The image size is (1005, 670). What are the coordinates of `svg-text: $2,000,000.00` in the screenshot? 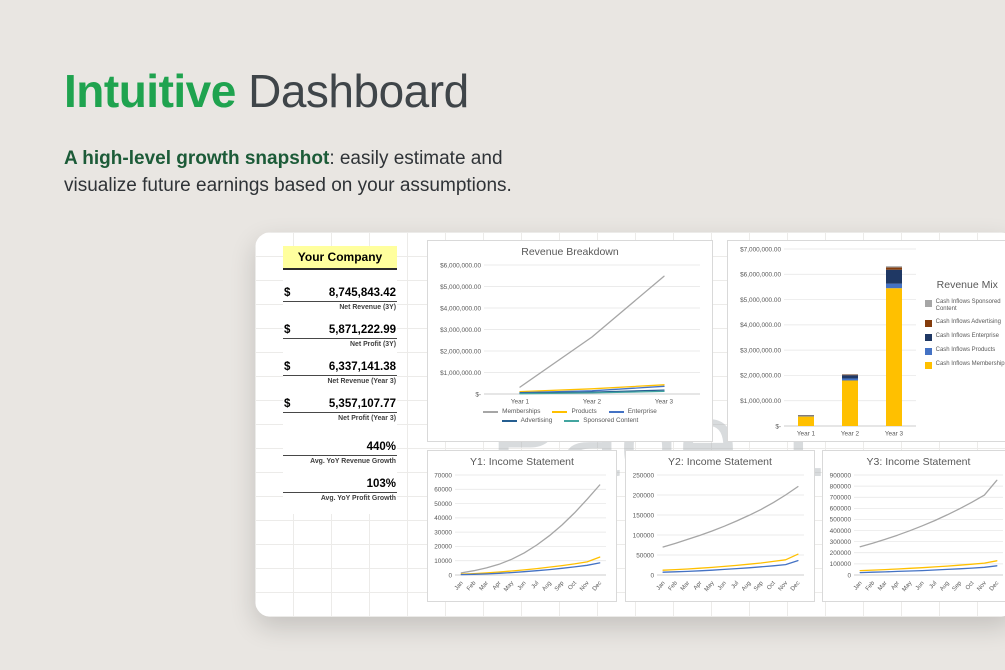 It's located at (460, 351).